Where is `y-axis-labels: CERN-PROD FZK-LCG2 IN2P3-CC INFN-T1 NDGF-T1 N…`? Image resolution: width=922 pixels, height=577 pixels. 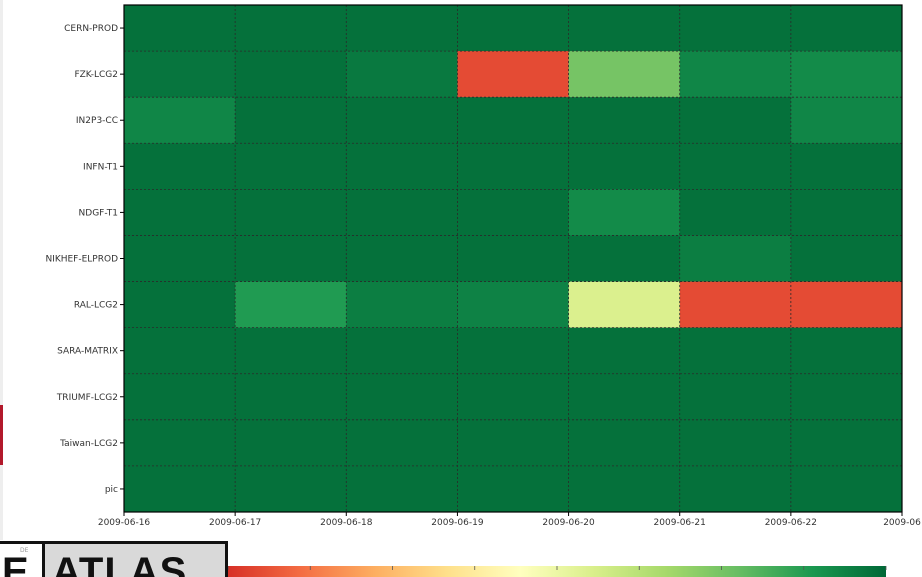
y-axis-labels: CERN-PROD FZK-LCG2 IN2P3-CC INFN-T1 NDGF-T1 N… is located at coordinates (84, 259).